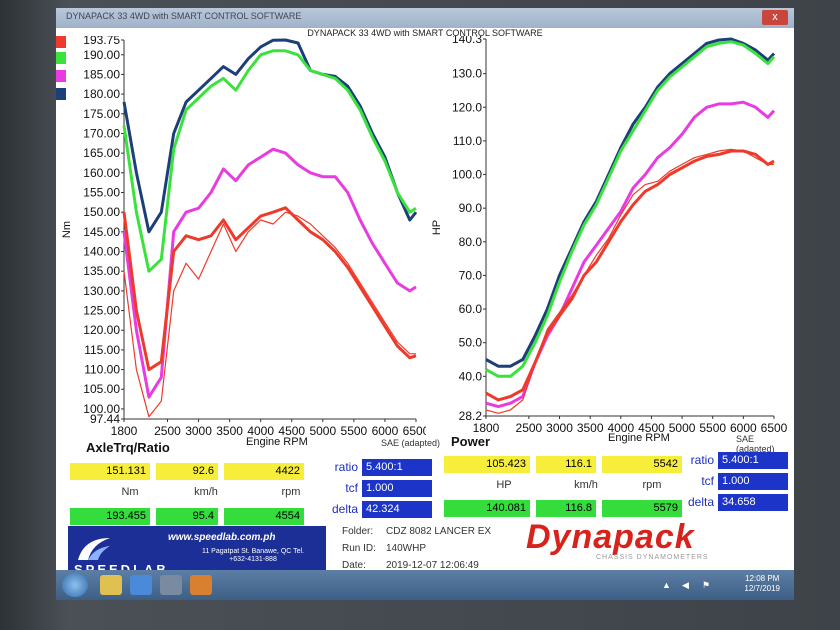 This screenshot has width=840, height=630. Describe the element at coordinates (666, 585) in the screenshot. I see `network-icon: ▲` at that location.